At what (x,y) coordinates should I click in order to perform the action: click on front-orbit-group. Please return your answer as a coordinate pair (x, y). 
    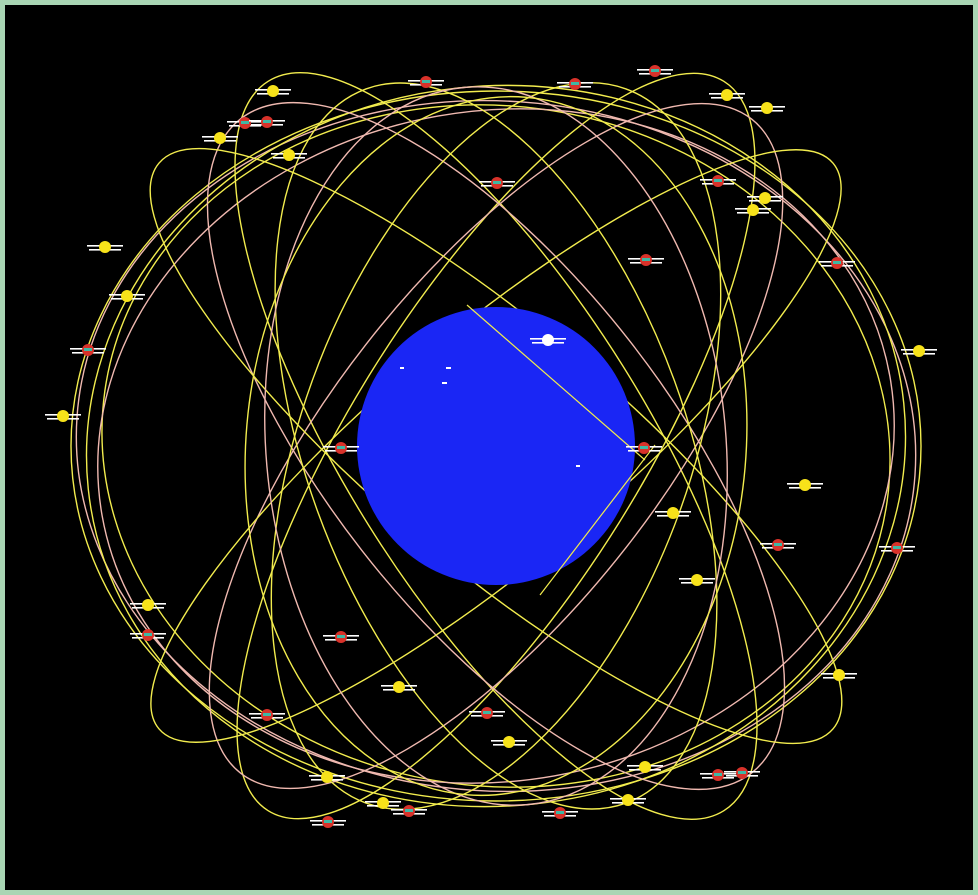
    Looking at the image, I should click on (561, 450).